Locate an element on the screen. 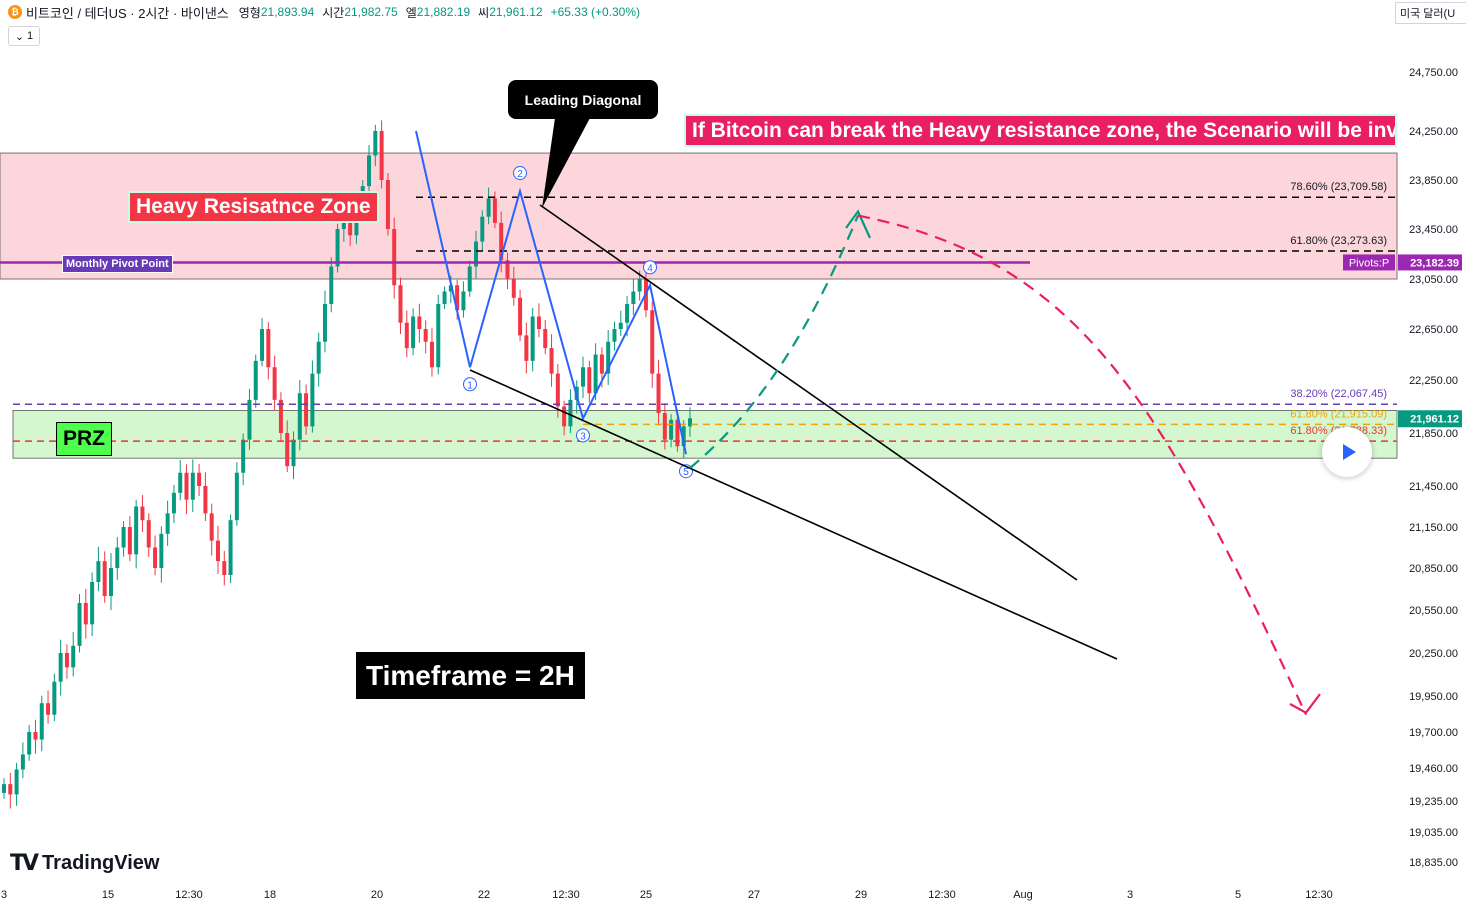 The height and width of the screenshot is (905, 1466). tradingview-logo: 𝗧𝗩 TradingView is located at coordinates (85, 863).